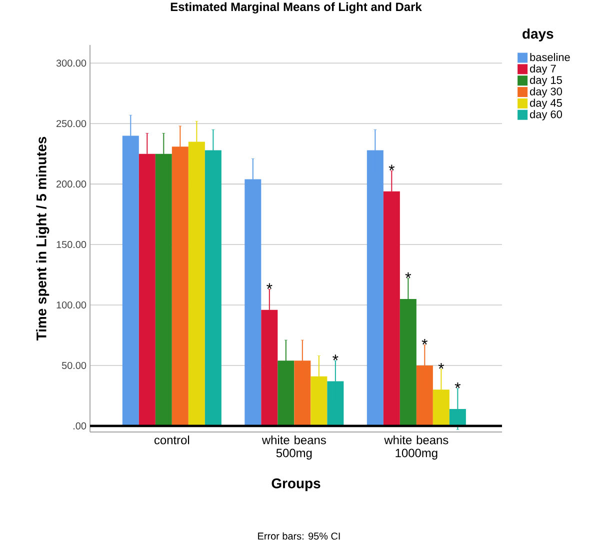 The height and width of the screenshot is (550, 599). Describe the element at coordinates (80, 426) in the screenshot. I see `y-tick-label: .00` at that location.